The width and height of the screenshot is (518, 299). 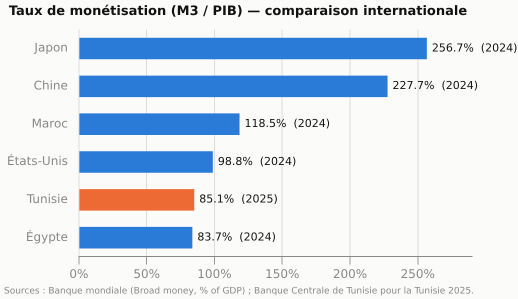 What do you see at coordinates (50, 47) in the screenshot?
I see `y-tick-label: Japon` at bounding box center [50, 47].